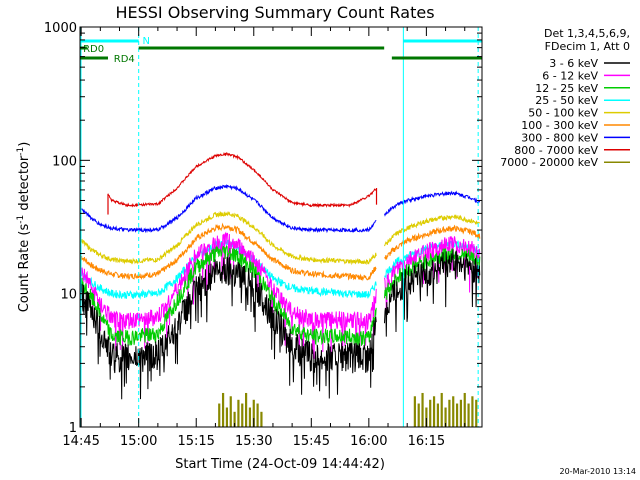 This screenshot has width=640, height=480. I want to click on legend-label-2: 12 - 25 keV, so click(566, 88).